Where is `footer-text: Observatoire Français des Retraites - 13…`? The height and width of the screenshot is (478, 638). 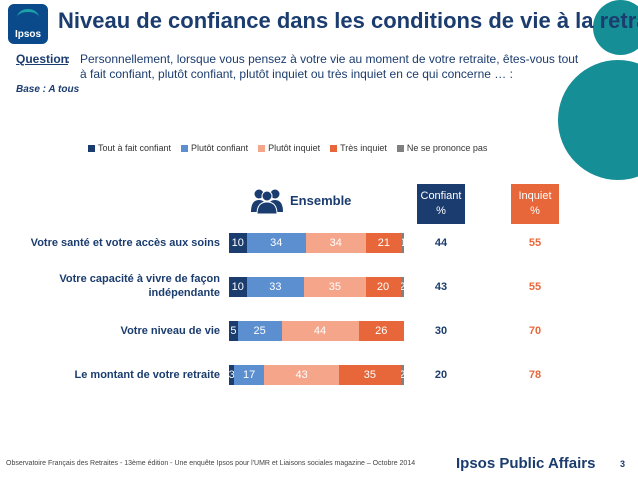
footer-text: Observatoire Français des Retraites - 13… is located at coordinates (211, 463).